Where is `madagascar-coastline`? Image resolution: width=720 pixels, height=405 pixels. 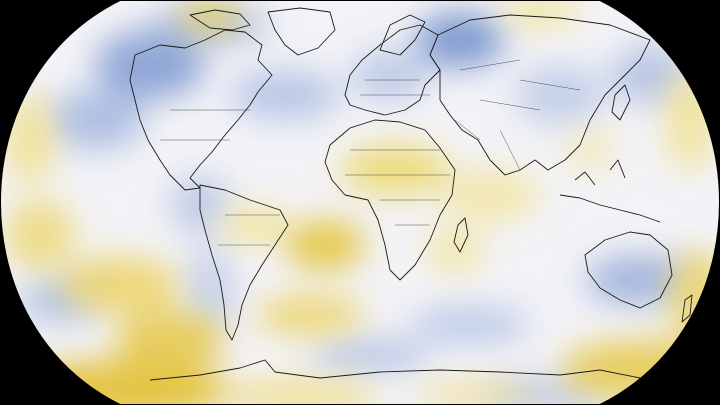
madagascar-coastline is located at coordinates (461, 235).